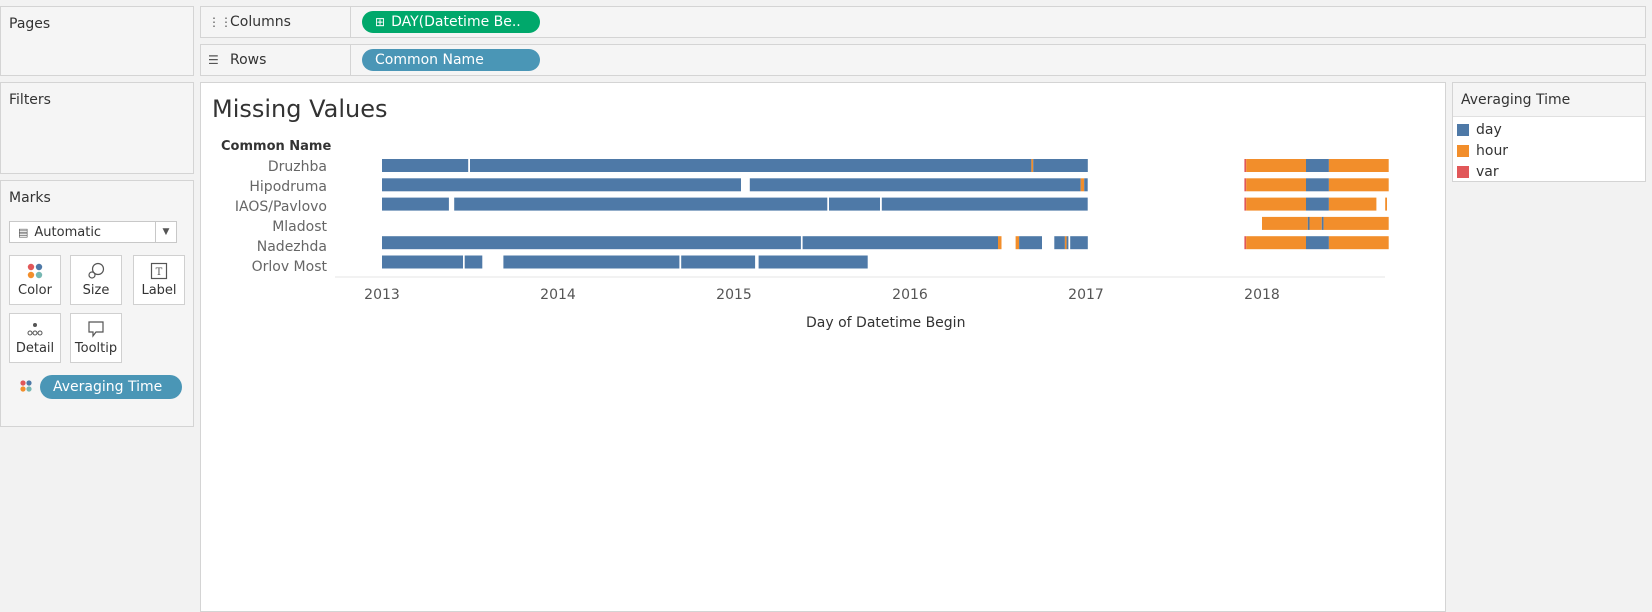 The image size is (1652, 612). I want to click on common-name-pill: Common Name, so click(451, 60).